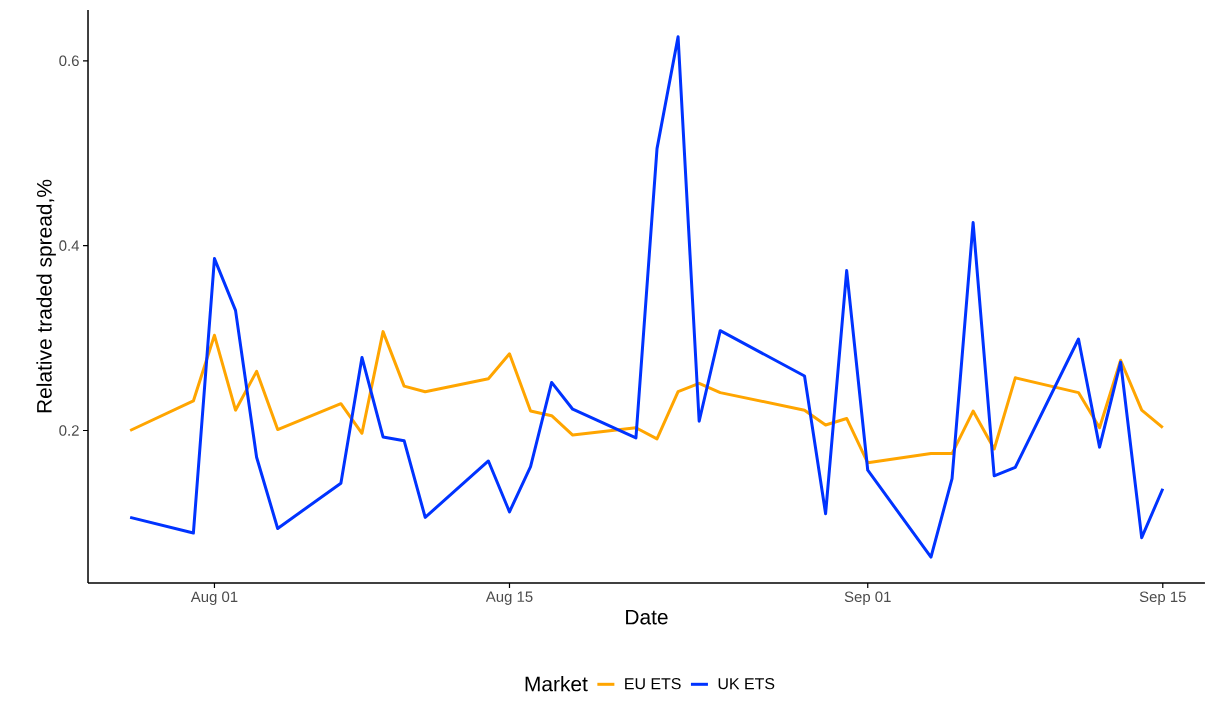  Describe the element at coordinates (69, 430) in the screenshot. I see `y-tick-label: 0.2` at that location.